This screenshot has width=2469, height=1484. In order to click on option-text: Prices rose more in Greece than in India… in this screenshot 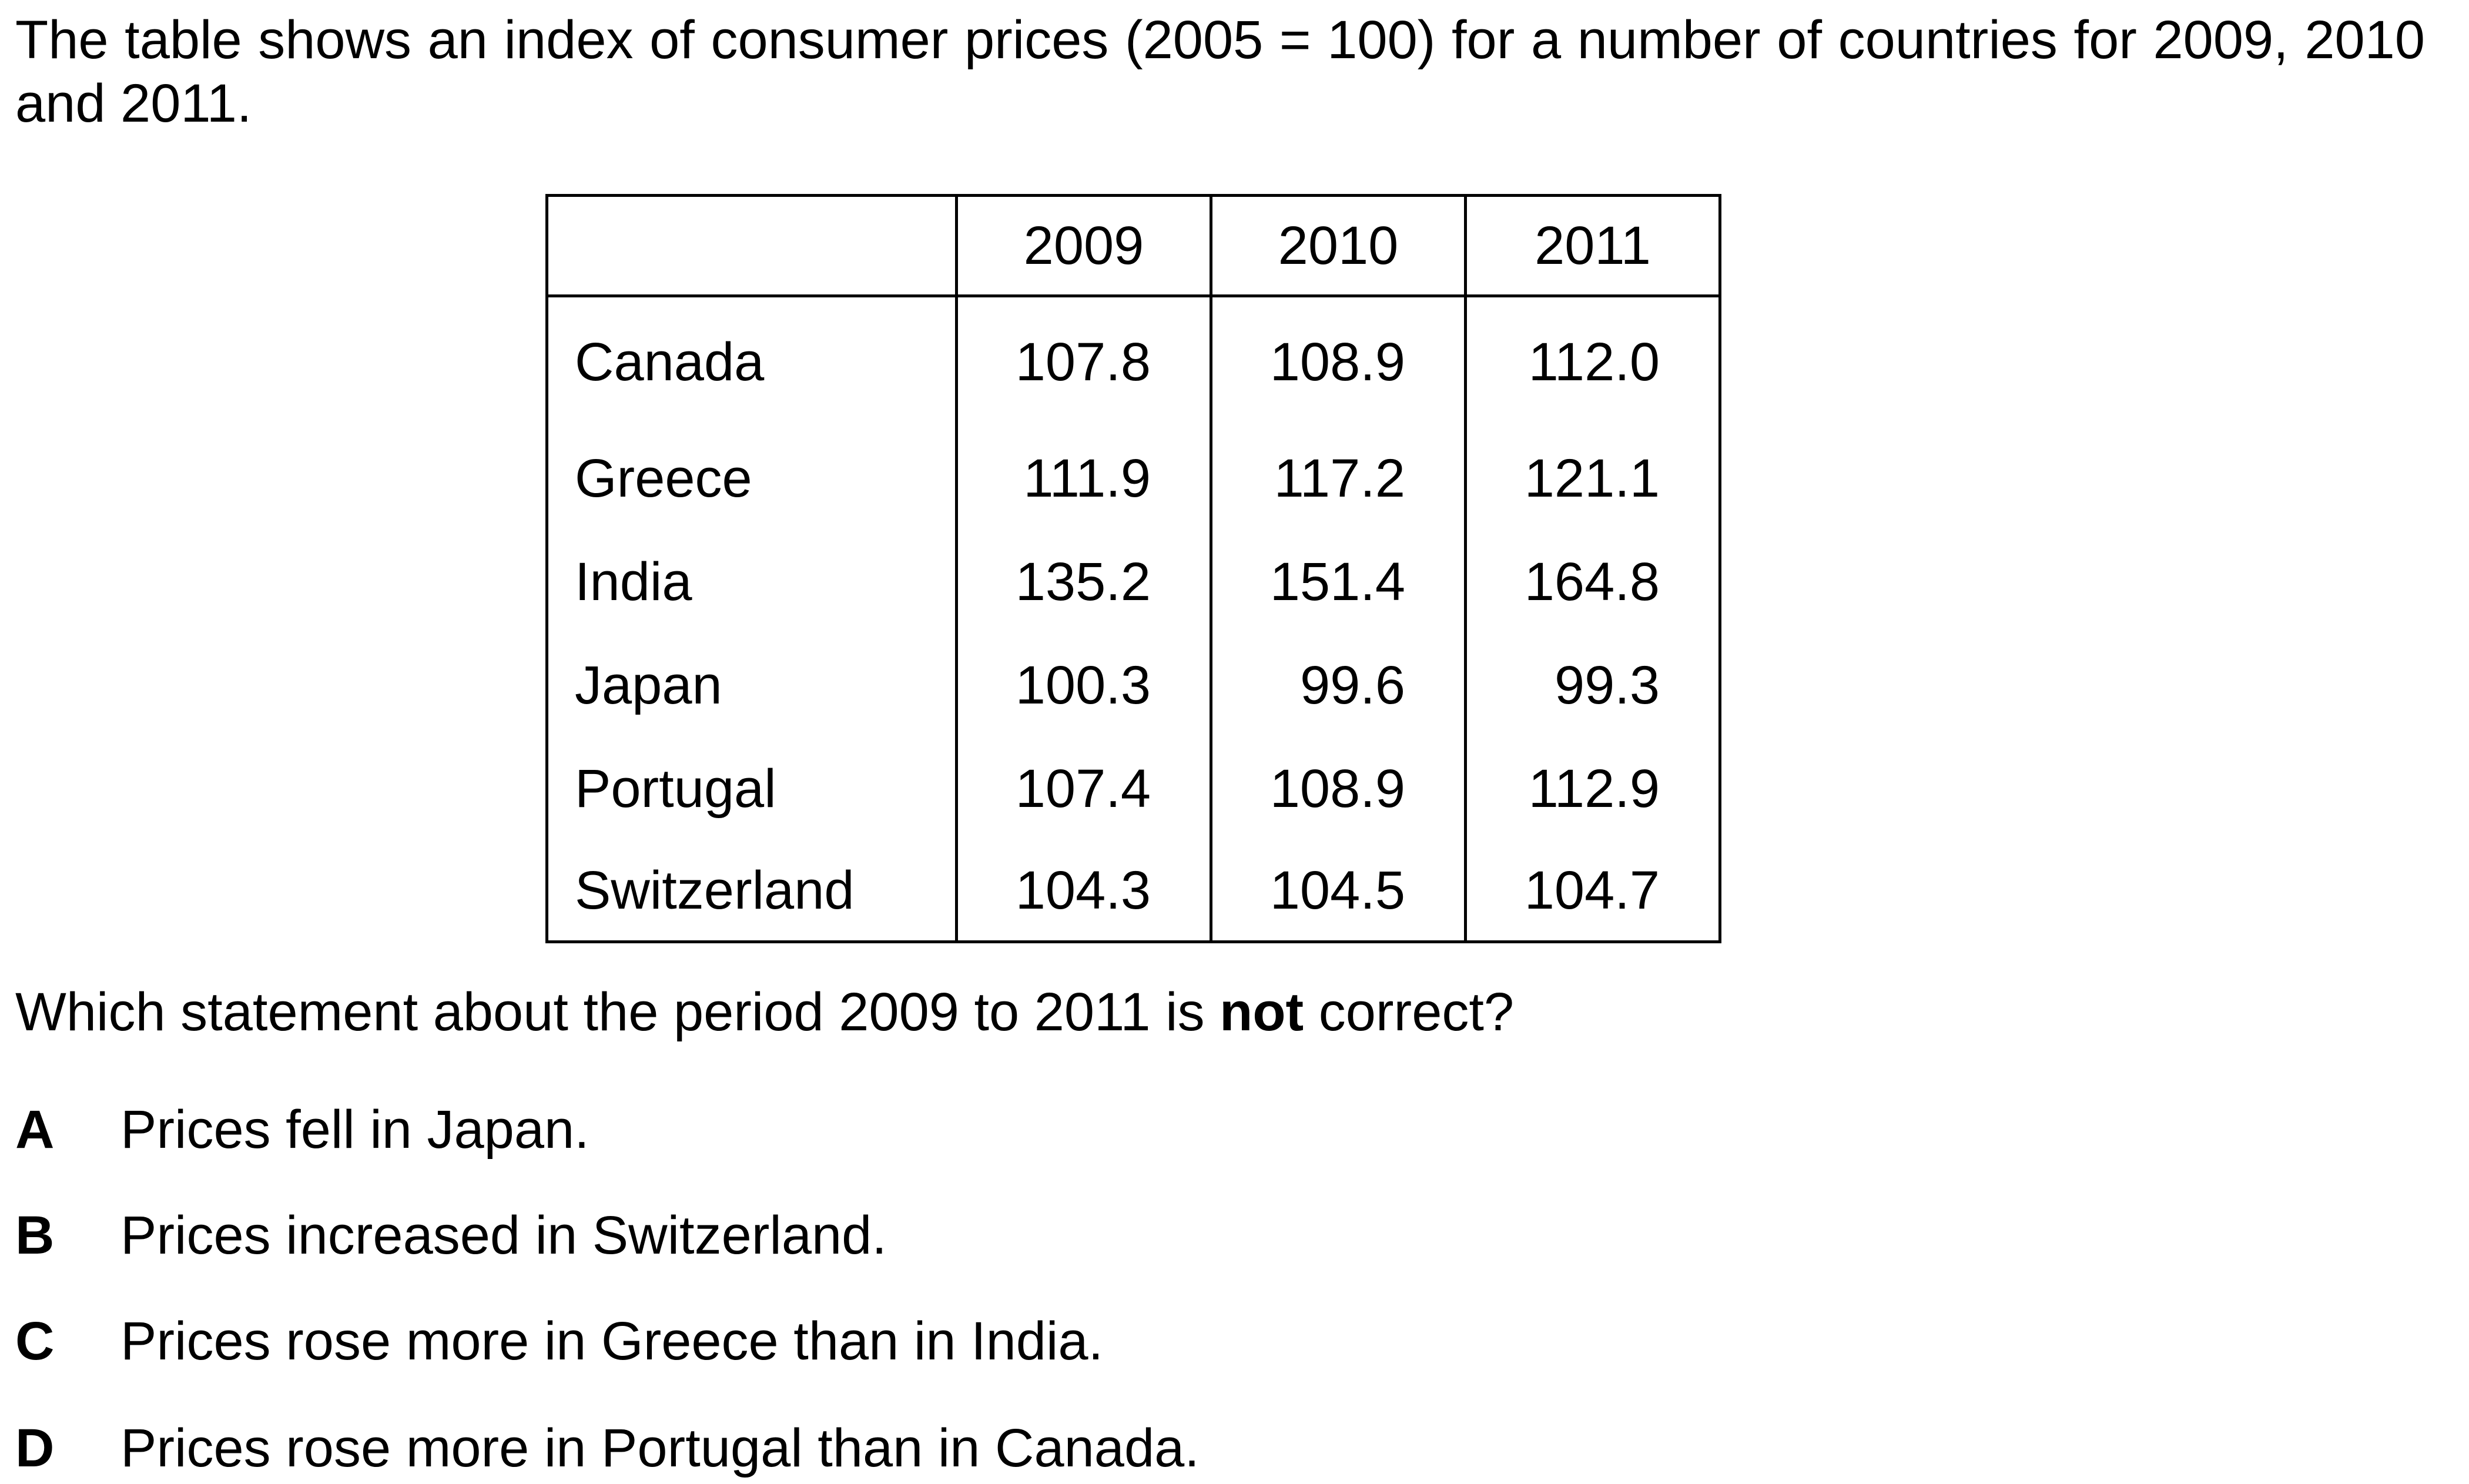, I will do `click(612, 1341)`.